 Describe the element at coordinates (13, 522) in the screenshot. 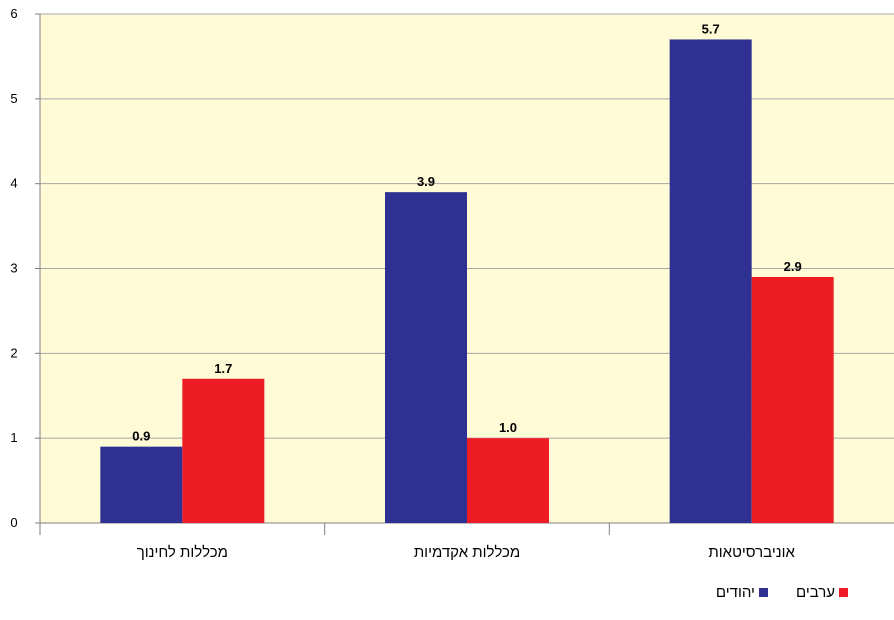

I see `y-tick-label: 0` at that location.